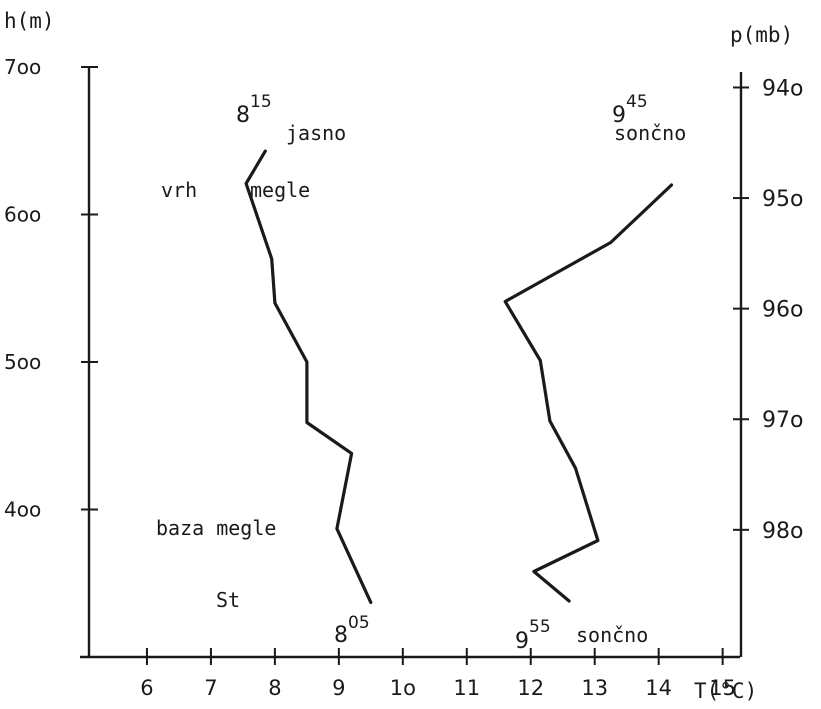  Describe the element at coordinates (146, 688) in the screenshot. I see `x-tick-label: 6` at that location.